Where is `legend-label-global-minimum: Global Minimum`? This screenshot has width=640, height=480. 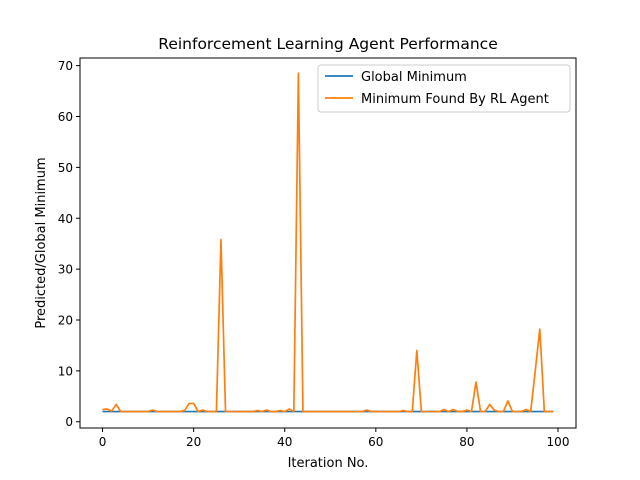 legend-label-global-minimum: Global Minimum is located at coordinates (414, 77).